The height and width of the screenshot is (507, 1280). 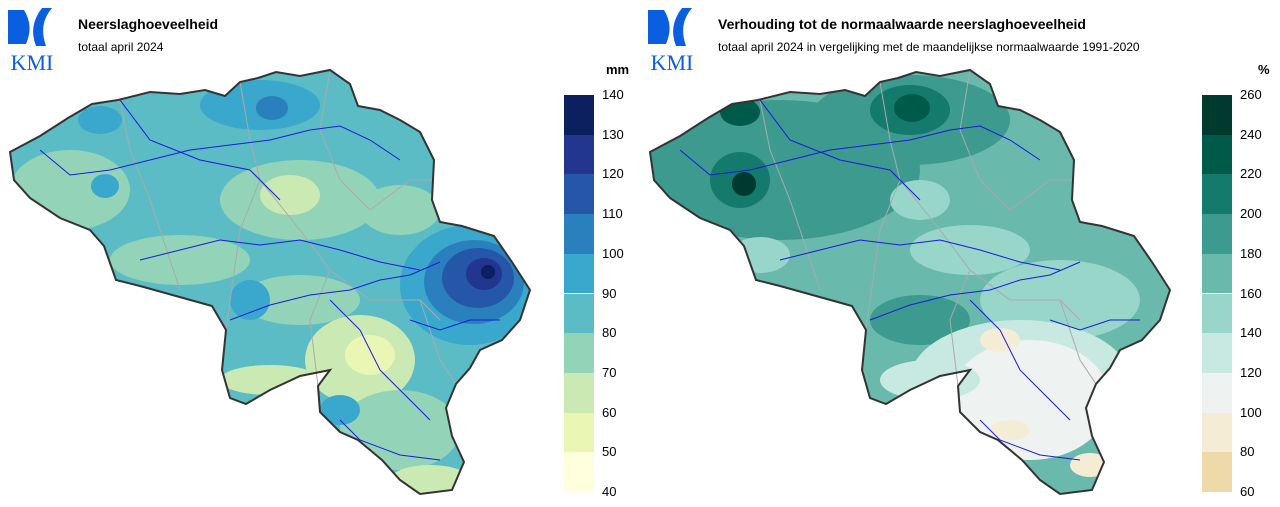 I want to click on precipitation-legend-tick: 80, so click(x=609, y=333).